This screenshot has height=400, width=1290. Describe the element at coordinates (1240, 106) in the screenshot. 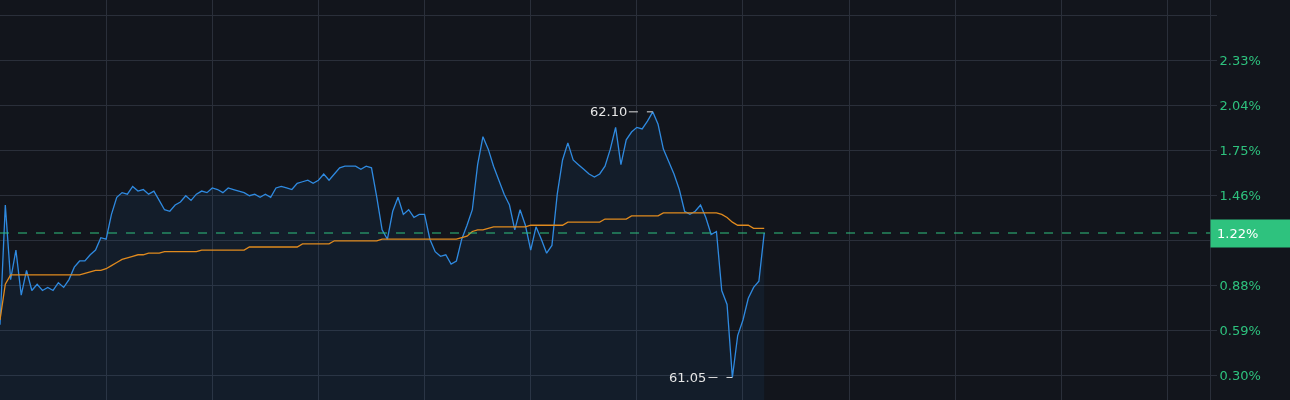

I see `y-tick-label: 2.04%` at that location.